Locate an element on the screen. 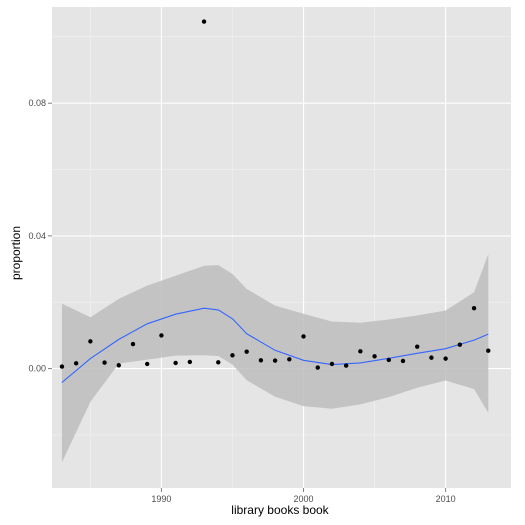 This screenshot has width=525, height=525. smooth-line is located at coordinates (275, 345).